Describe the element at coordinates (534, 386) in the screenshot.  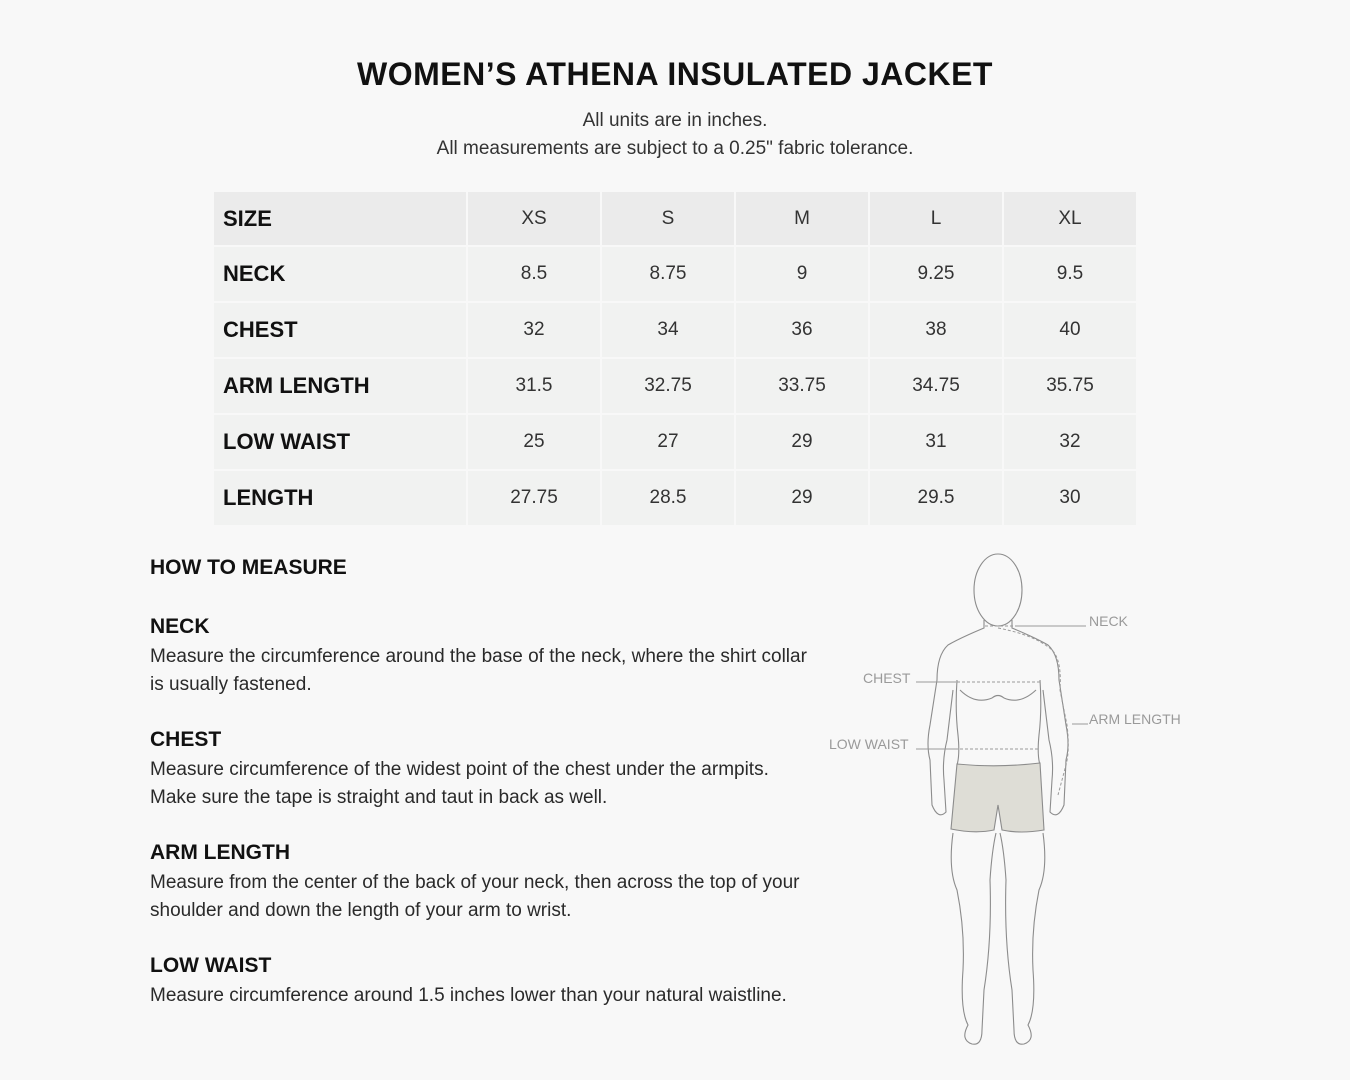
I see `measurement-value: 31.5` at that location.